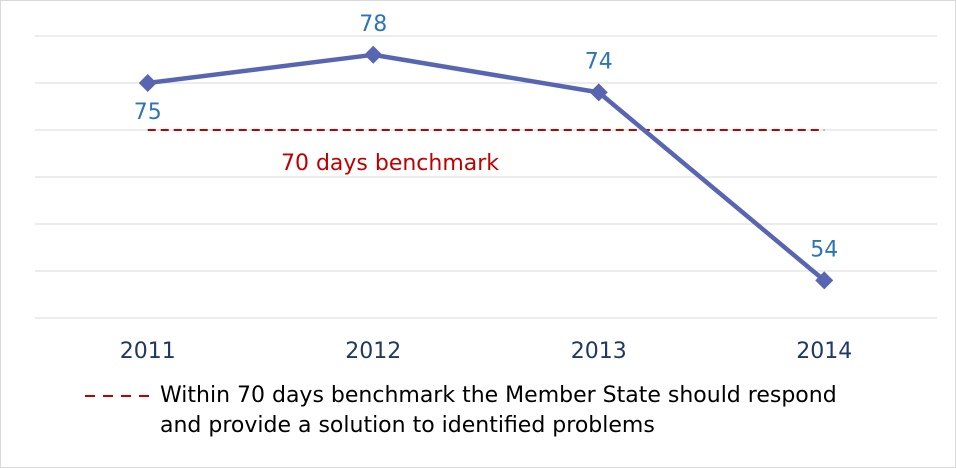 The image size is (956, 468). I want to click on data-label: 54, so click(824, 249).